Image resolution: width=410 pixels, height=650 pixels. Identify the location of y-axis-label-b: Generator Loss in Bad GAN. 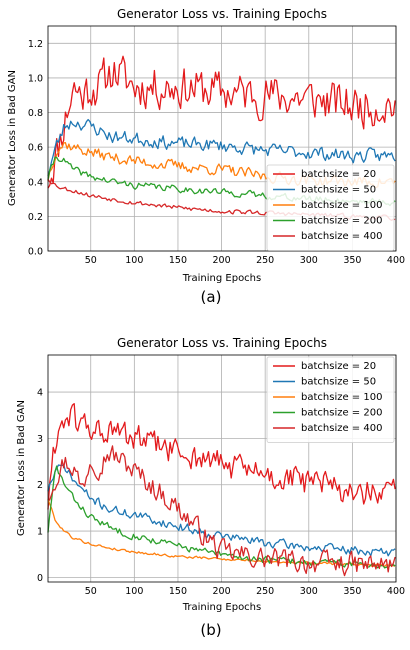
(21, 468).